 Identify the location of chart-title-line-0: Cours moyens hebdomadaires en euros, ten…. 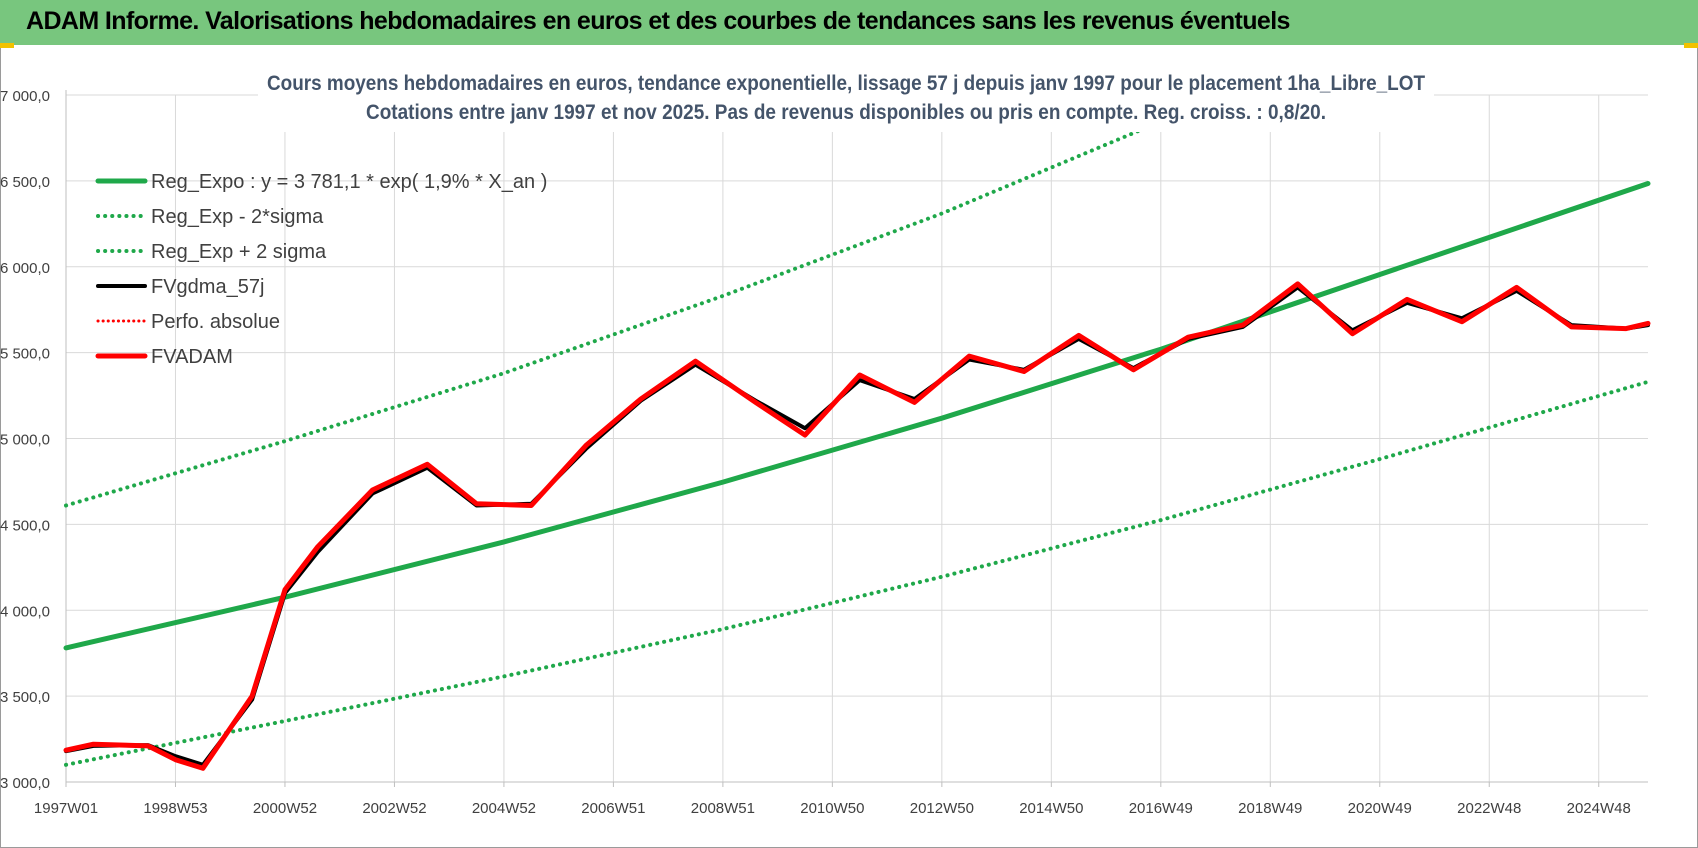
(846, 83).